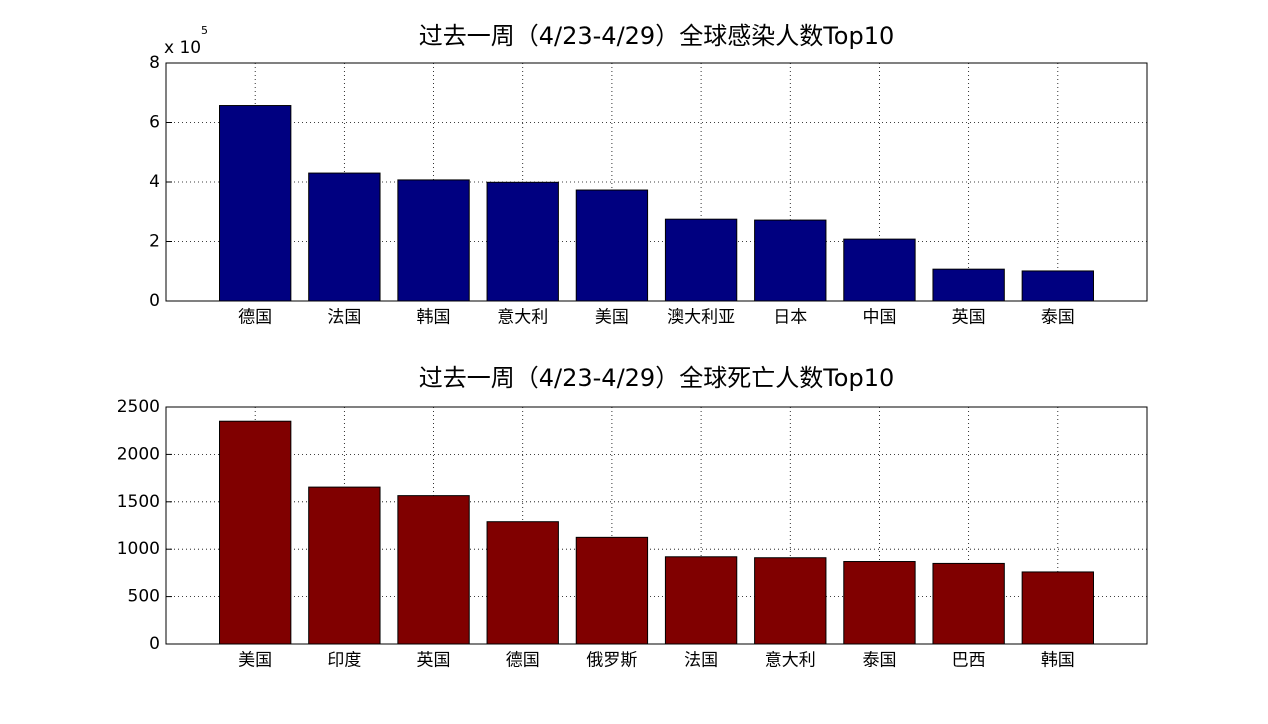 The image size is (1268, 724). I want to click on y-tick-label: 1000, so click(138, 549).